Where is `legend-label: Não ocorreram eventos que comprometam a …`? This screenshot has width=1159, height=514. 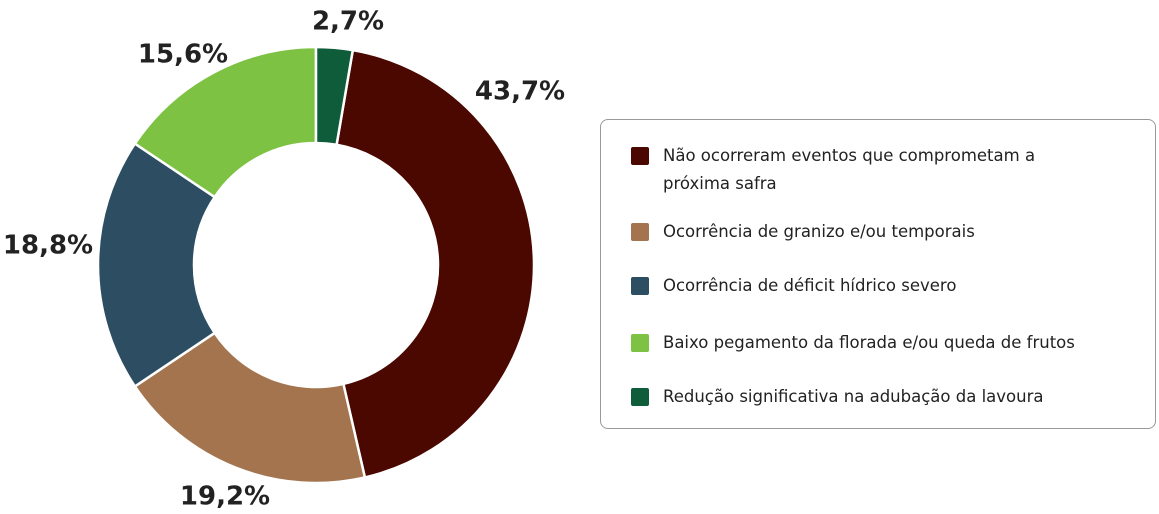 legend-label: Não ocorreram eventos que comprometam a … is located at coordinates (849, 169).